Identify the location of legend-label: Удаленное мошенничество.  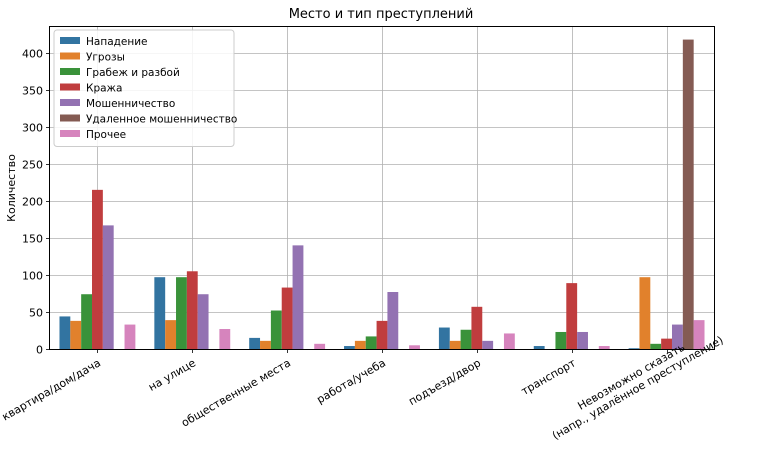
(161, 120).